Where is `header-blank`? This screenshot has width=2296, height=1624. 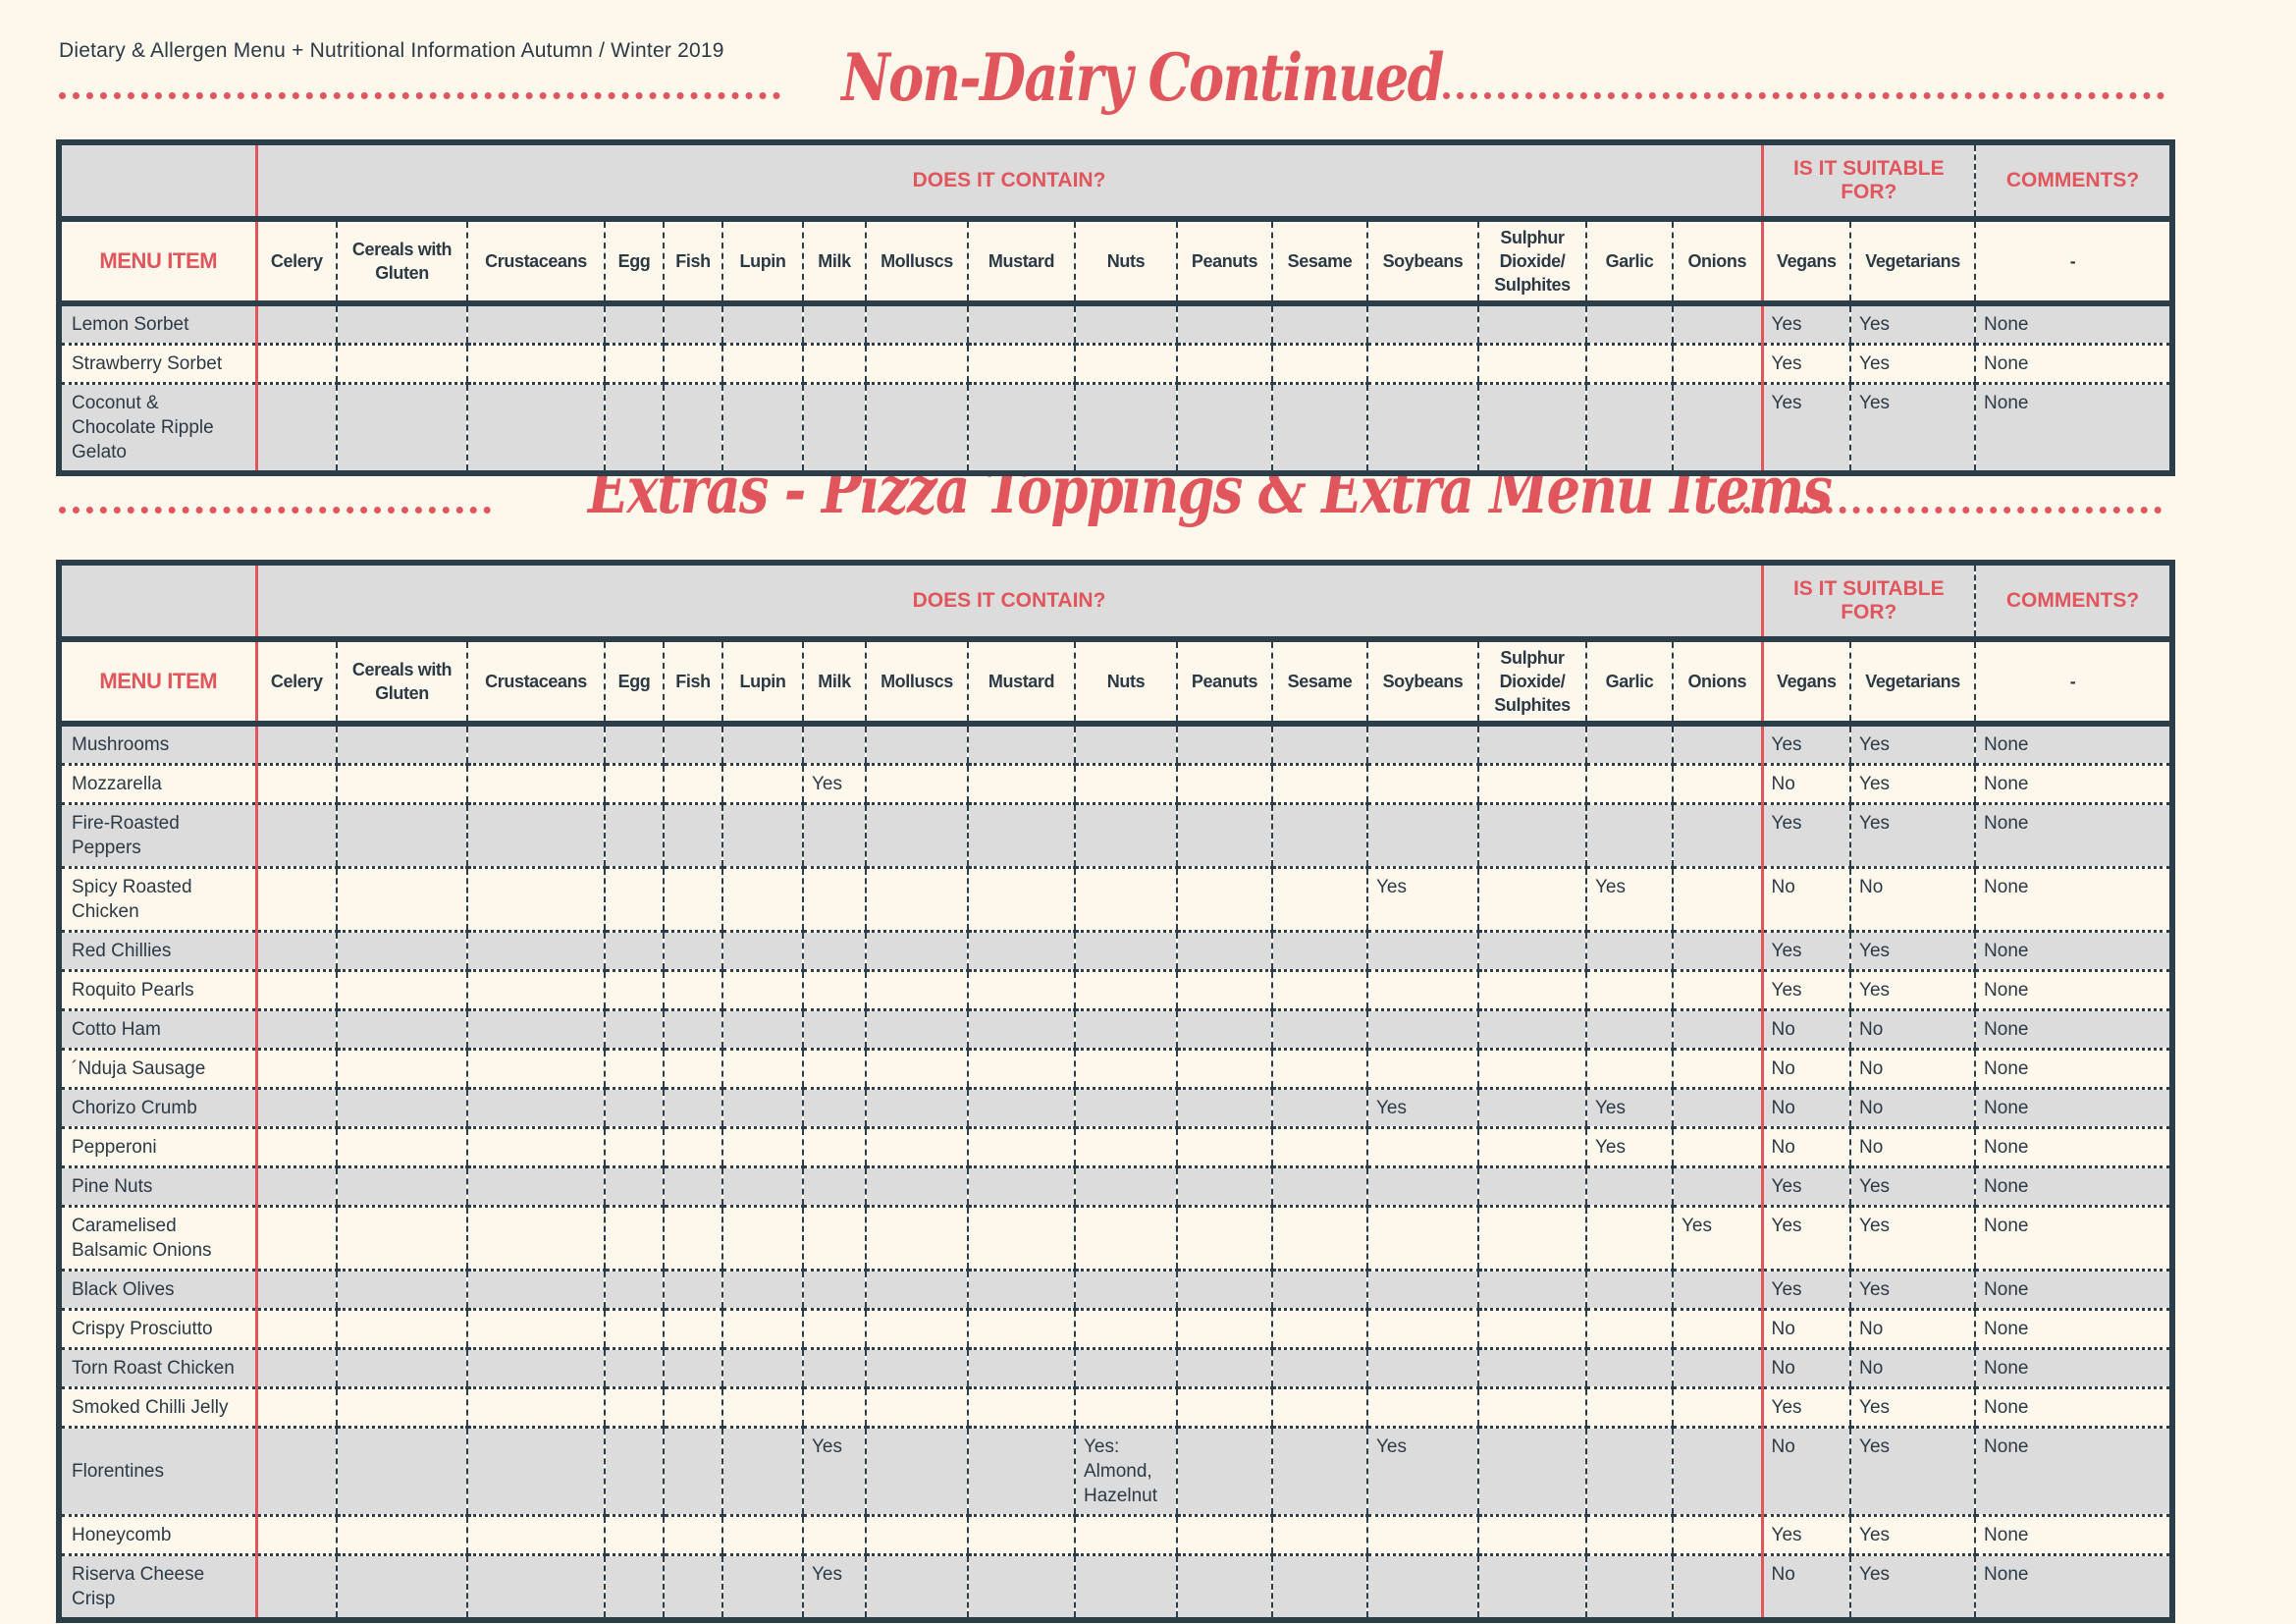 header-blank is located at coordinates (157, 182).